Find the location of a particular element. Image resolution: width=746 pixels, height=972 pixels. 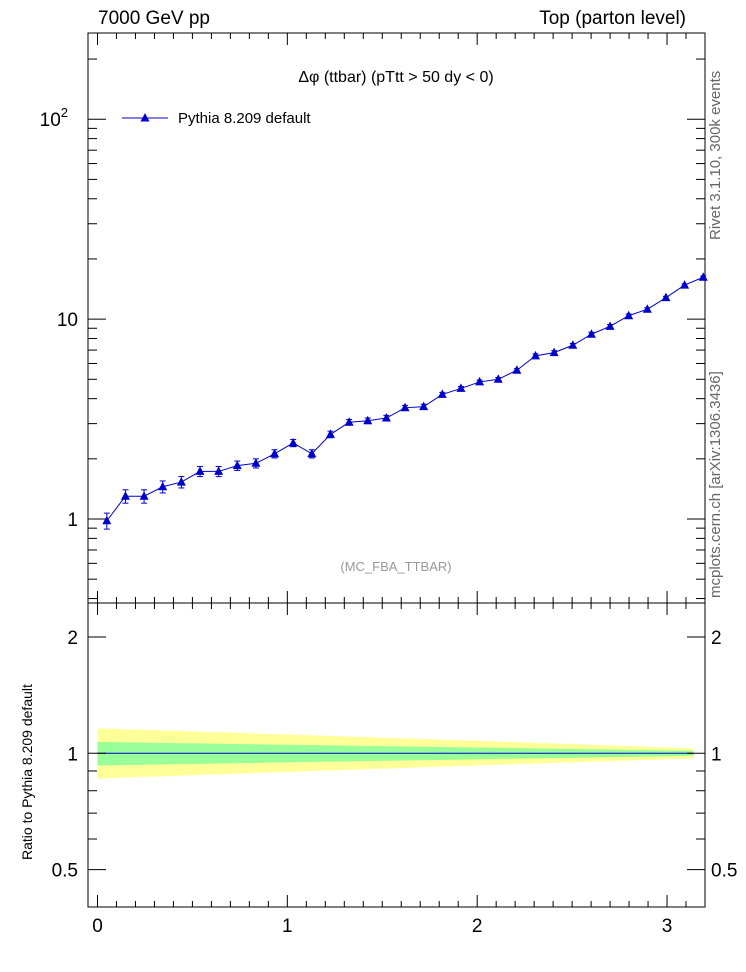

ratio-y-tick-label-right: 2 is located at coordinates (716, 638).